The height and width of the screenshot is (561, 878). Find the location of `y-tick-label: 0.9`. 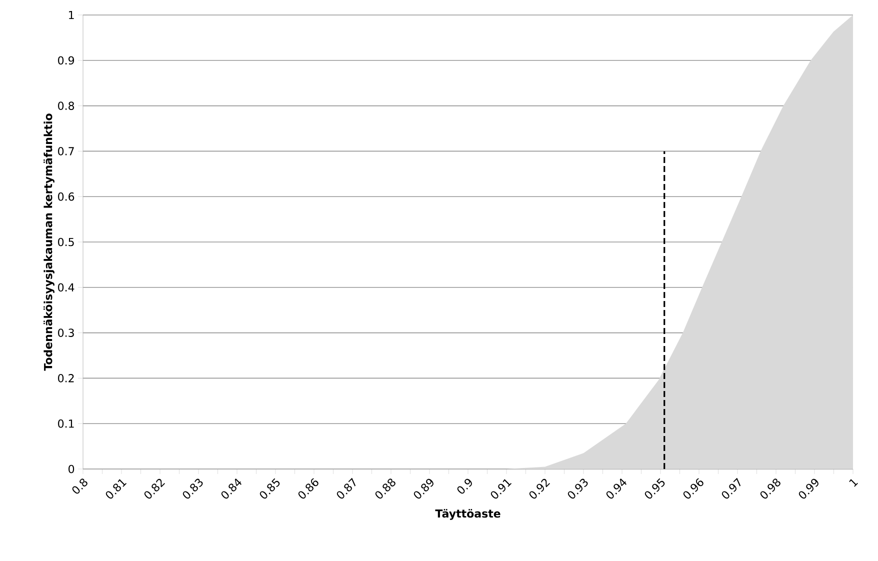

y-tick-label: 0.9 is located at coordinates (66, 60).